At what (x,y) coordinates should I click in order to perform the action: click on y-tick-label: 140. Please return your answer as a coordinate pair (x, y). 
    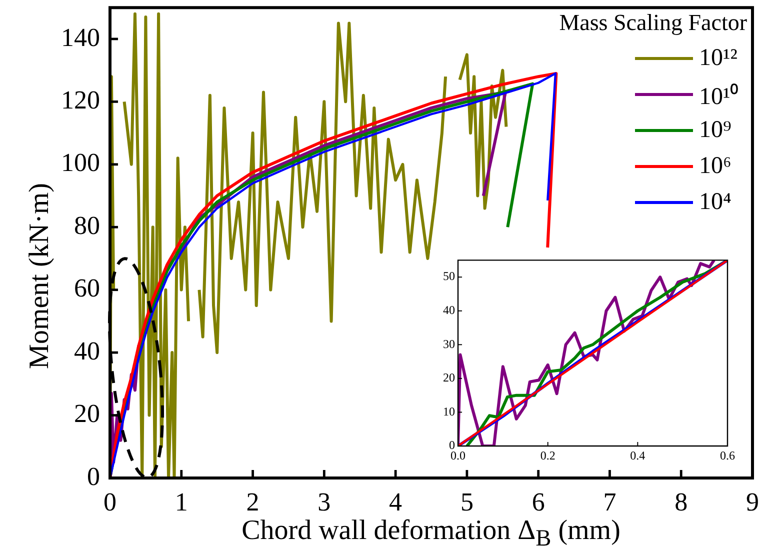
    Looking at the image, I should click on (80, 37).